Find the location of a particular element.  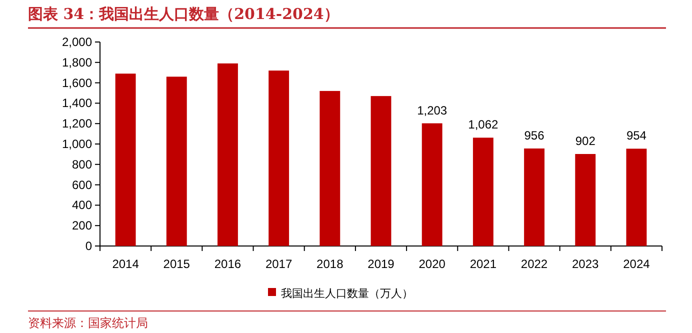

y-tick-label: 1,600 is located at coordinates (77, 83).